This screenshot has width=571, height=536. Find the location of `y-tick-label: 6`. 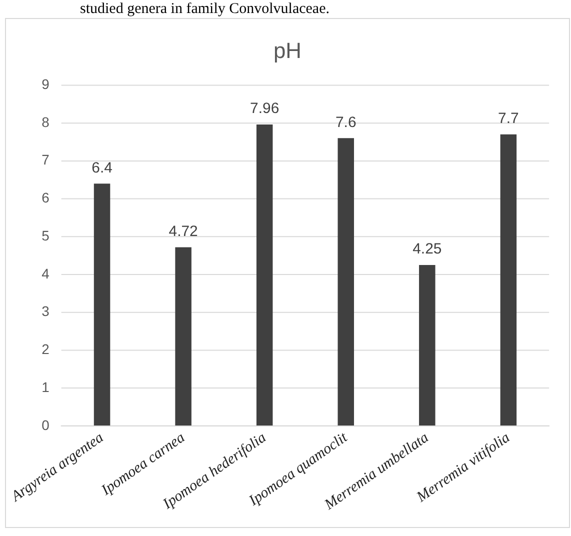

y-tick-label: 6 is located at coordinates (46, 198).